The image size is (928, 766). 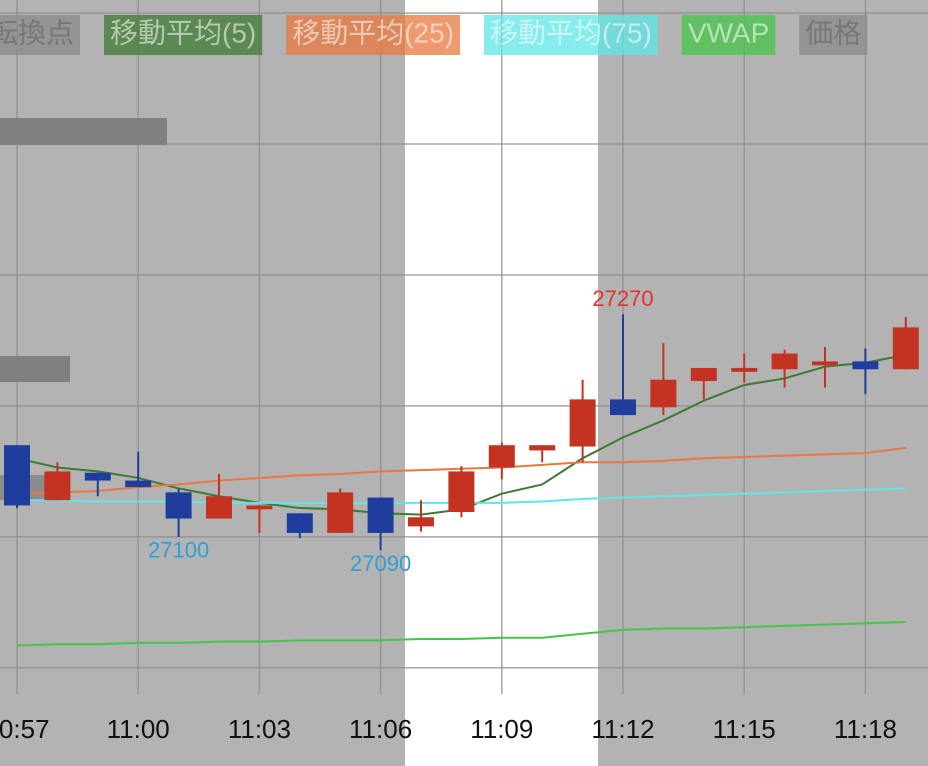 What do you see at coordinates (571, 32) in the screenshot?
I see `legend-label: 移動平均(75)` at bounding box center [571, 32].